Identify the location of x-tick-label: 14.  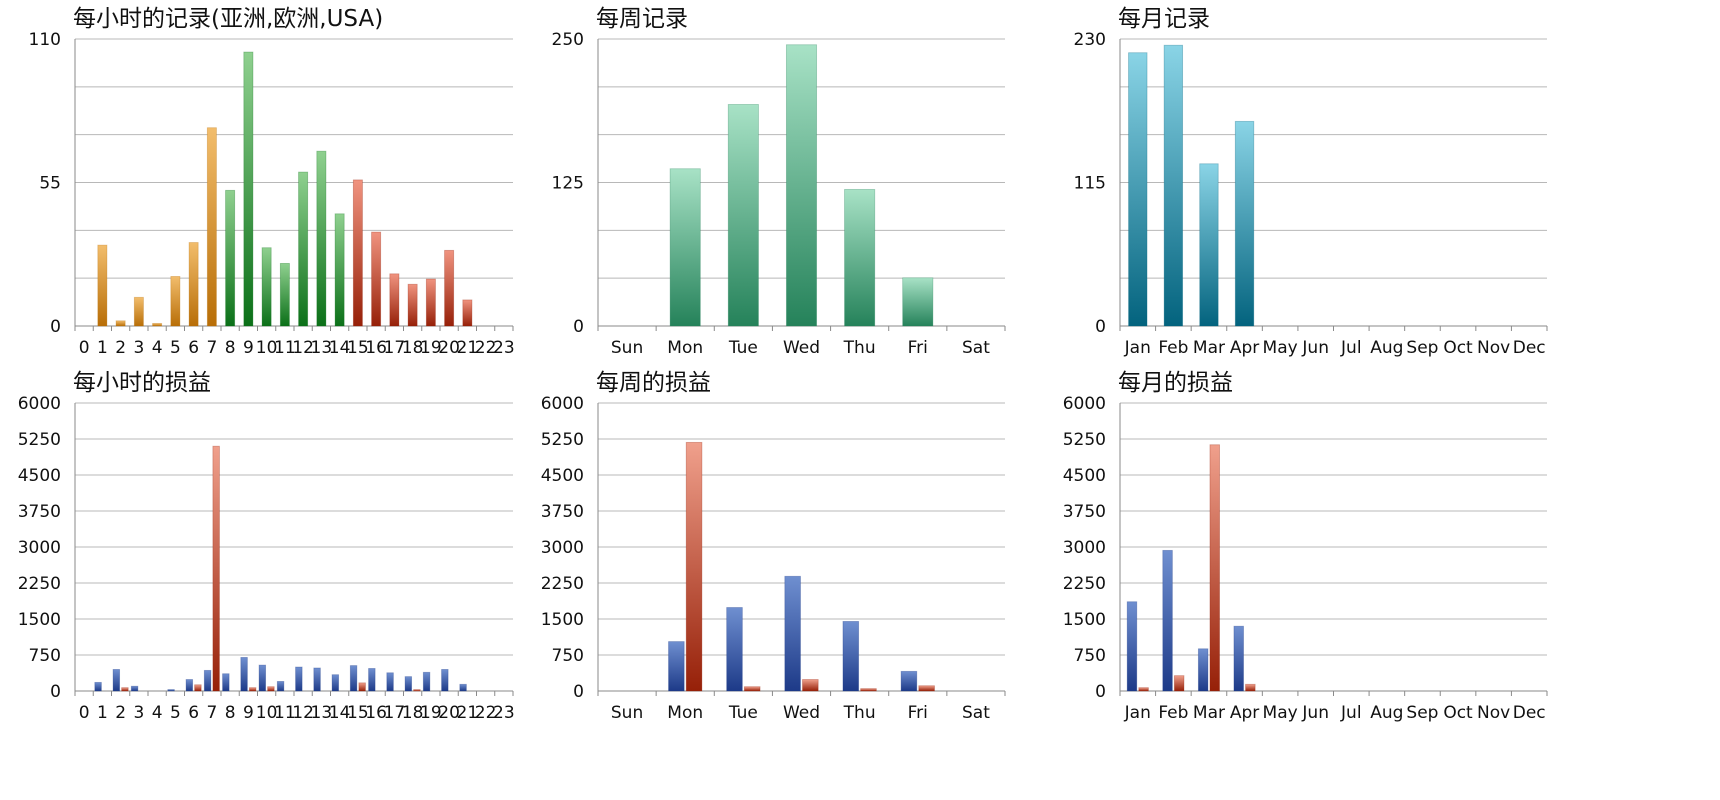
(340, 713).